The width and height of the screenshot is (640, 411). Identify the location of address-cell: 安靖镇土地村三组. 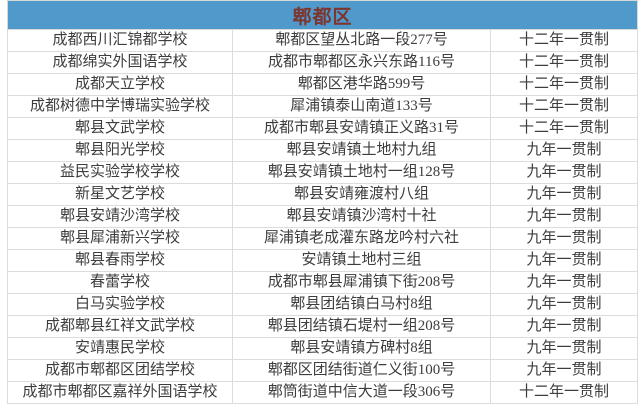
(361, 260).